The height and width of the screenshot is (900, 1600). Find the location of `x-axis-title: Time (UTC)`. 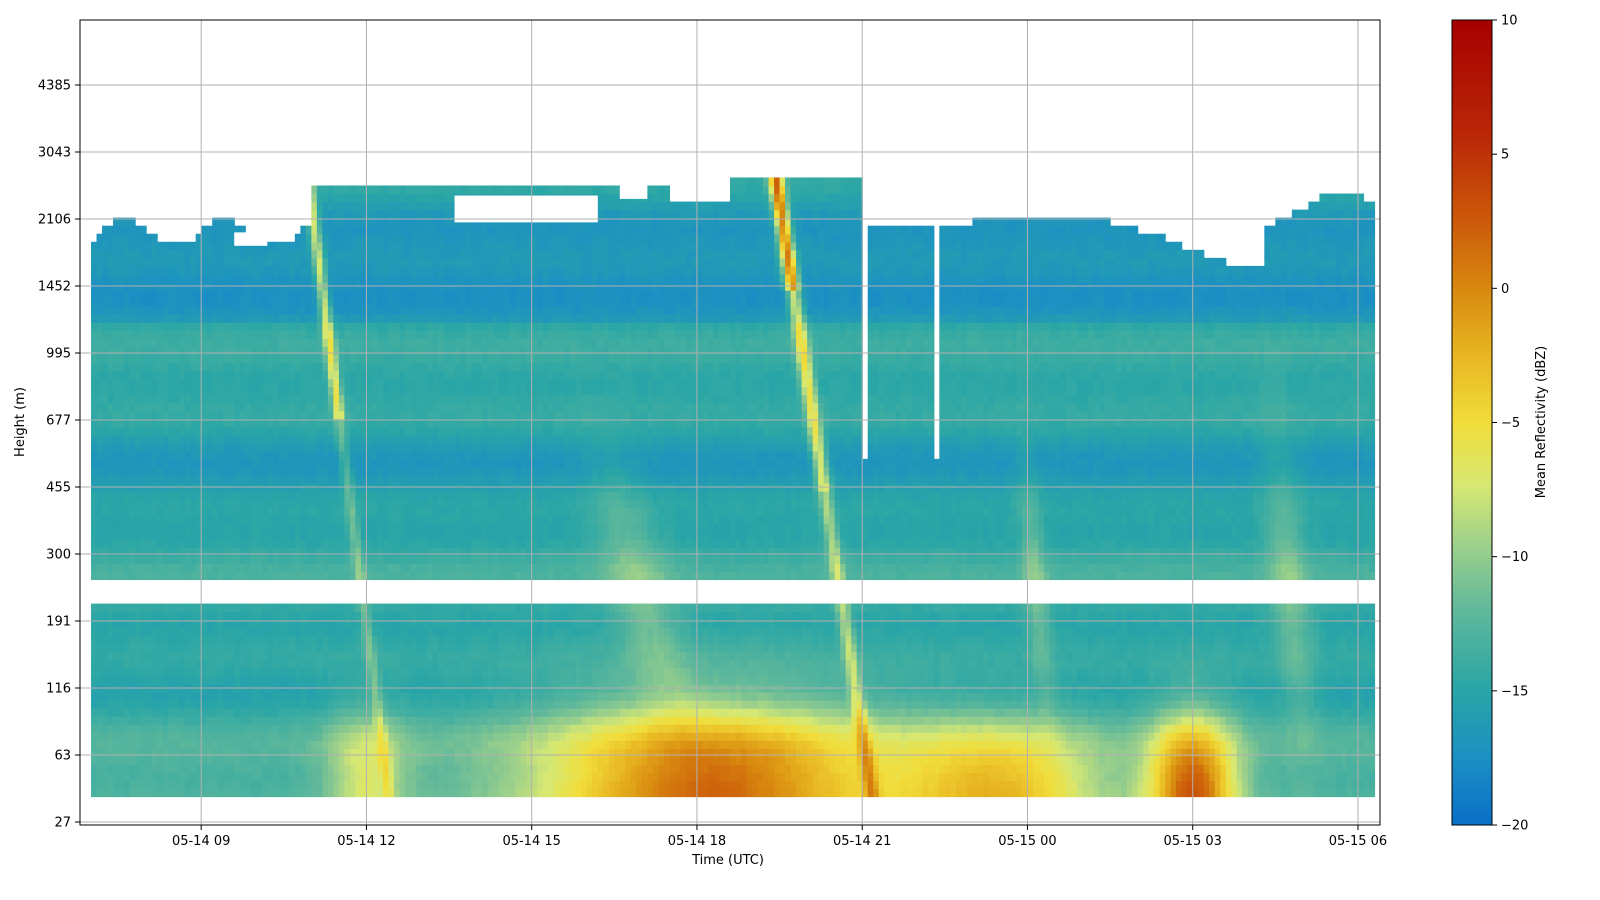

x-axis-title: Time (UTC) is located at coordinates (727, 860).